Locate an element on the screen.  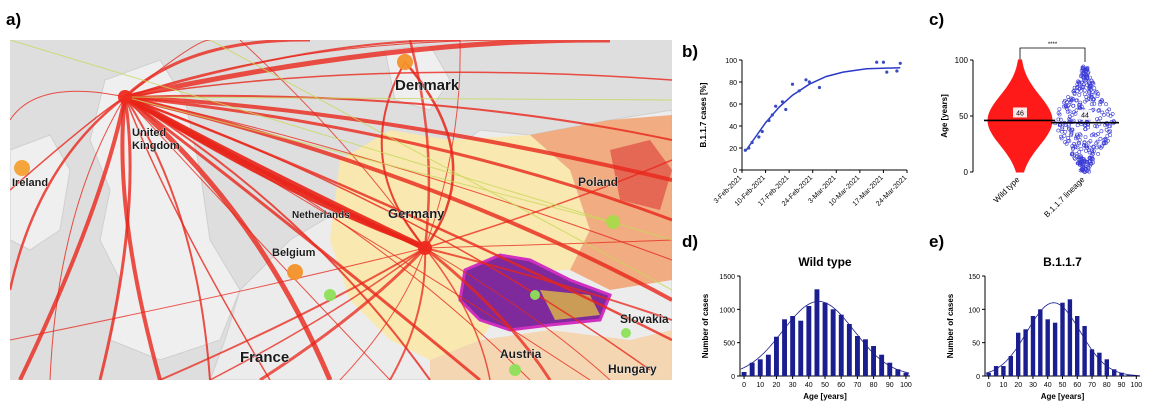
x-tick-label: 0 is located at coordinates (744, 385).